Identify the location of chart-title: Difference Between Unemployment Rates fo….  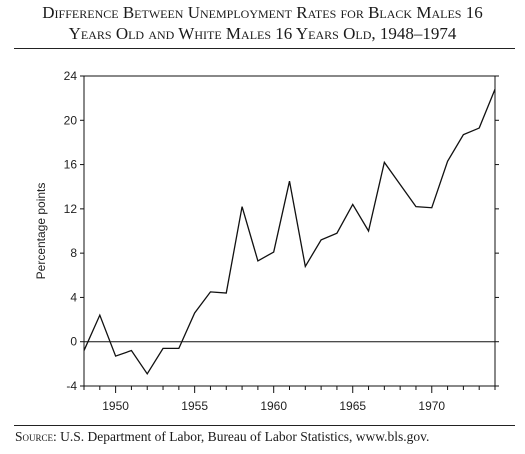
(262, 23).